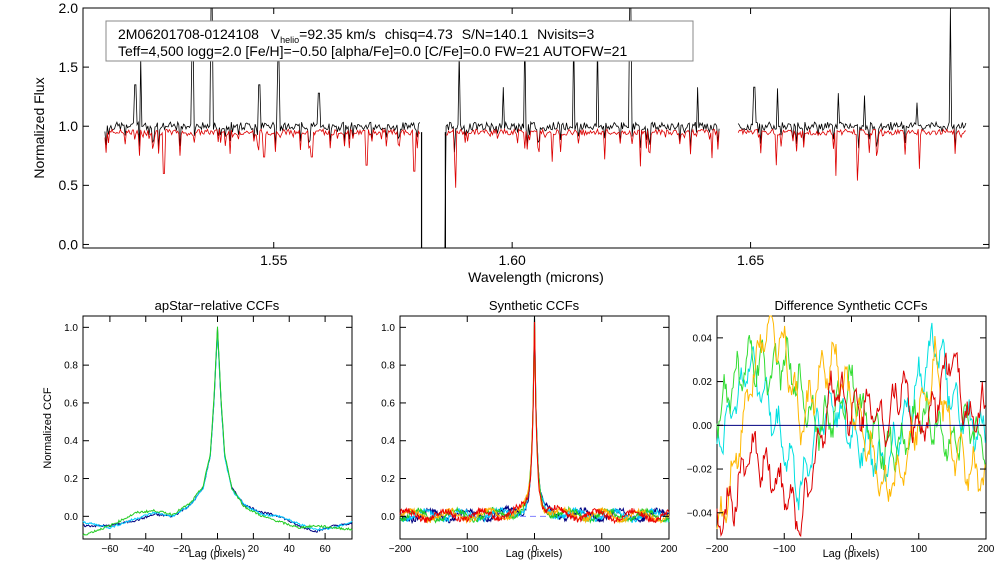 The width and height of the screenshot is (1008, 576). I want to click on difference-ccf-xtick-label: −200, so click(717, 549).